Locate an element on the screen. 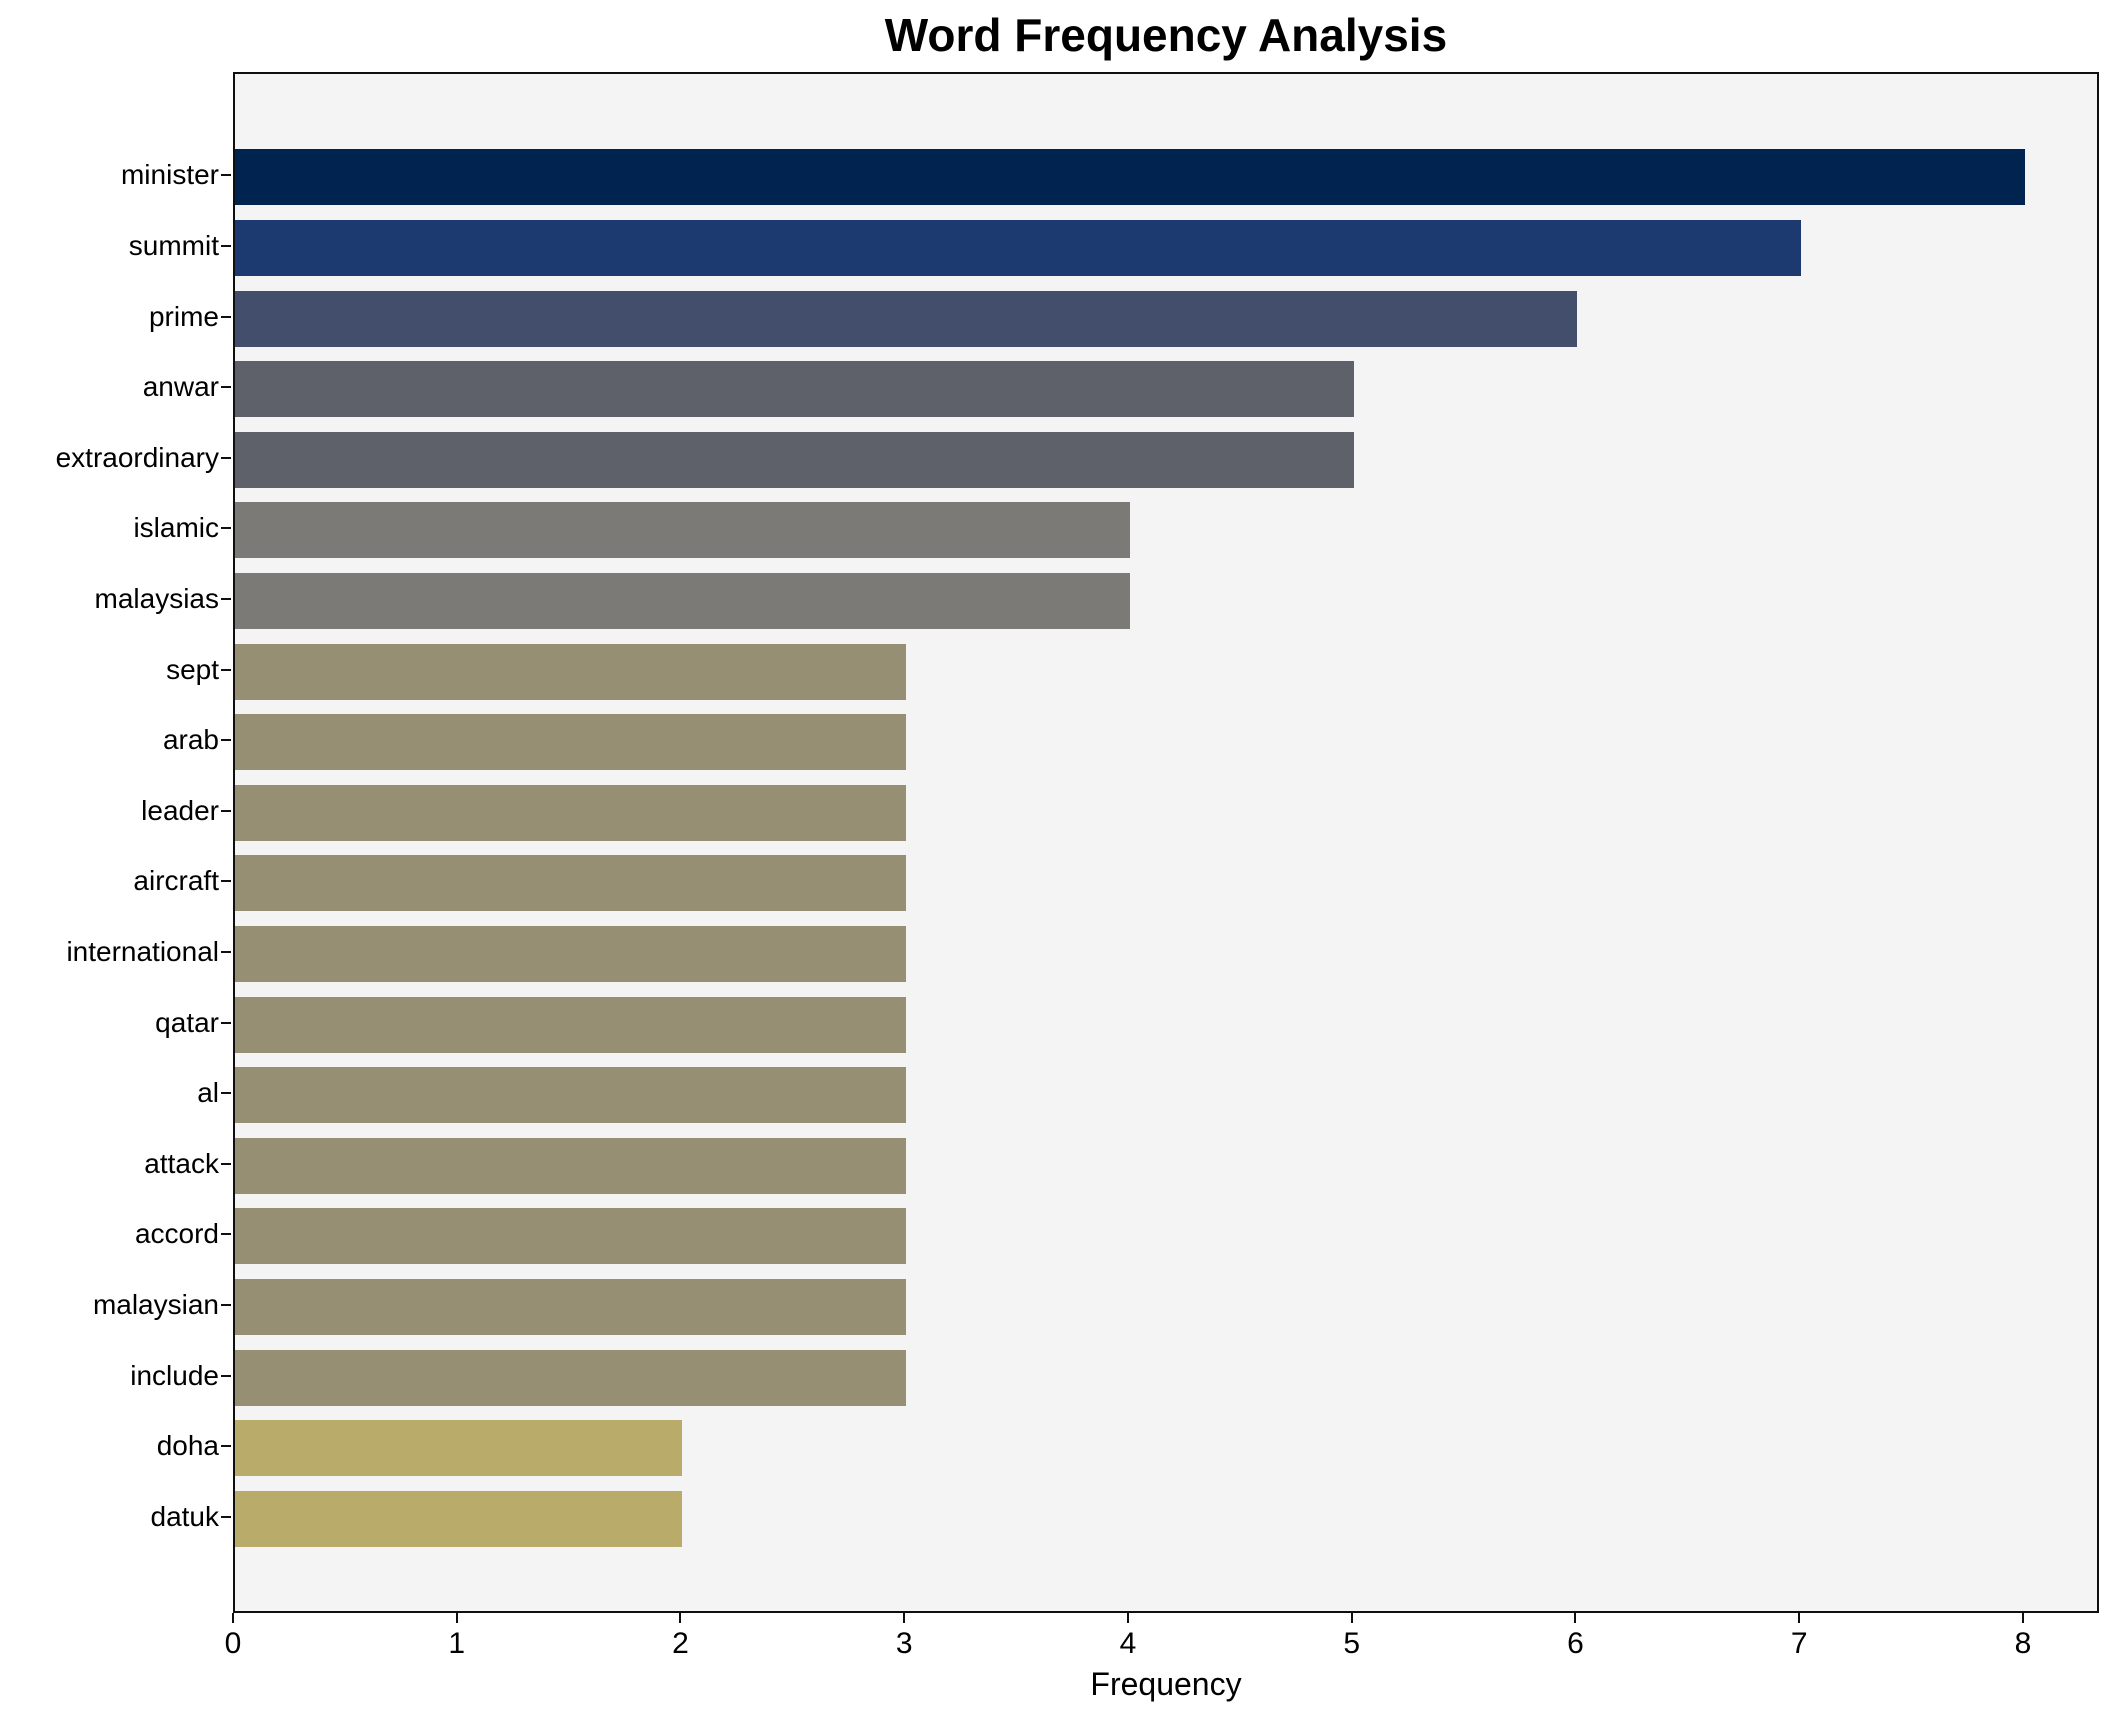 Image resolution: width=2114 pixels, height=1722 pixels. y-label-prime: prime is located at coordinates (183, 316).